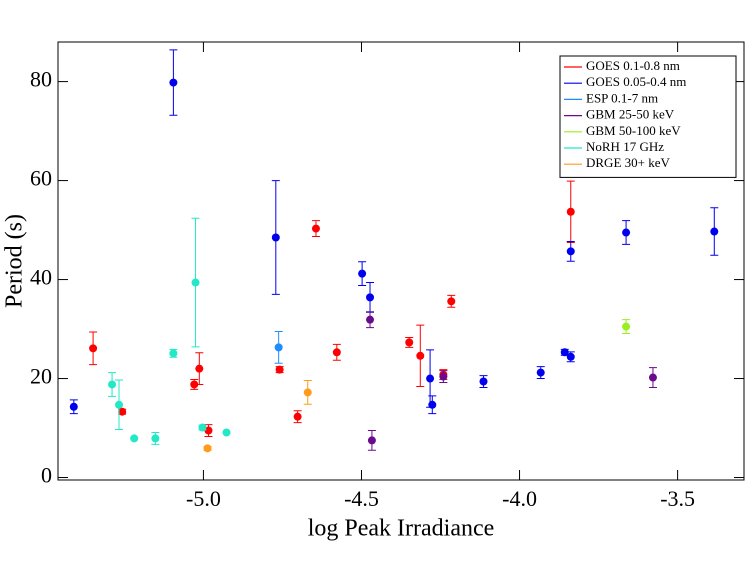 The height and width of the screenshot is (561, 747). Describe the element at coordinates (401, 529) in the screenshot. I see `x-axis-label: log Peak Irradiance` at that location.